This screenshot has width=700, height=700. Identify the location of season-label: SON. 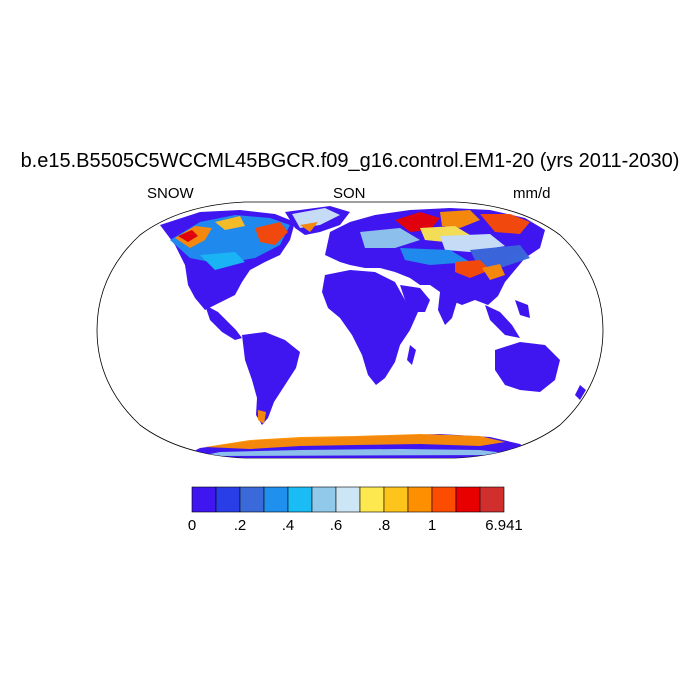
(349, 193).